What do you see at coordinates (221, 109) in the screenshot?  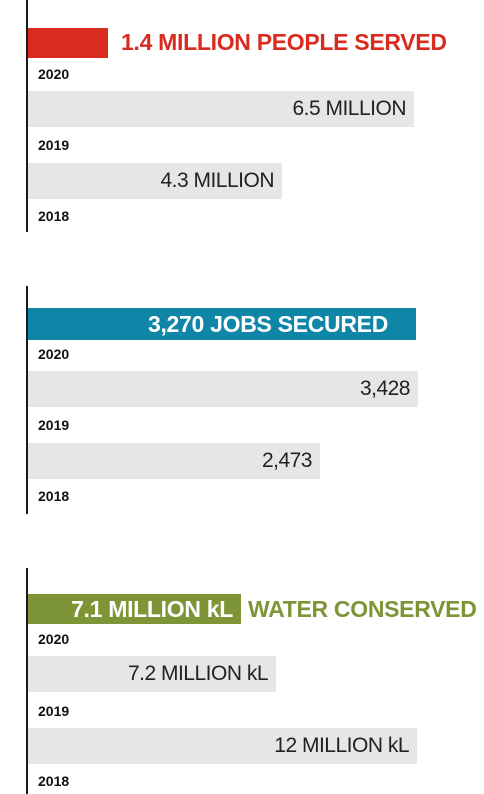 I see `bar-2019: 6.5 MILLION` at bounding box center [221, 109].